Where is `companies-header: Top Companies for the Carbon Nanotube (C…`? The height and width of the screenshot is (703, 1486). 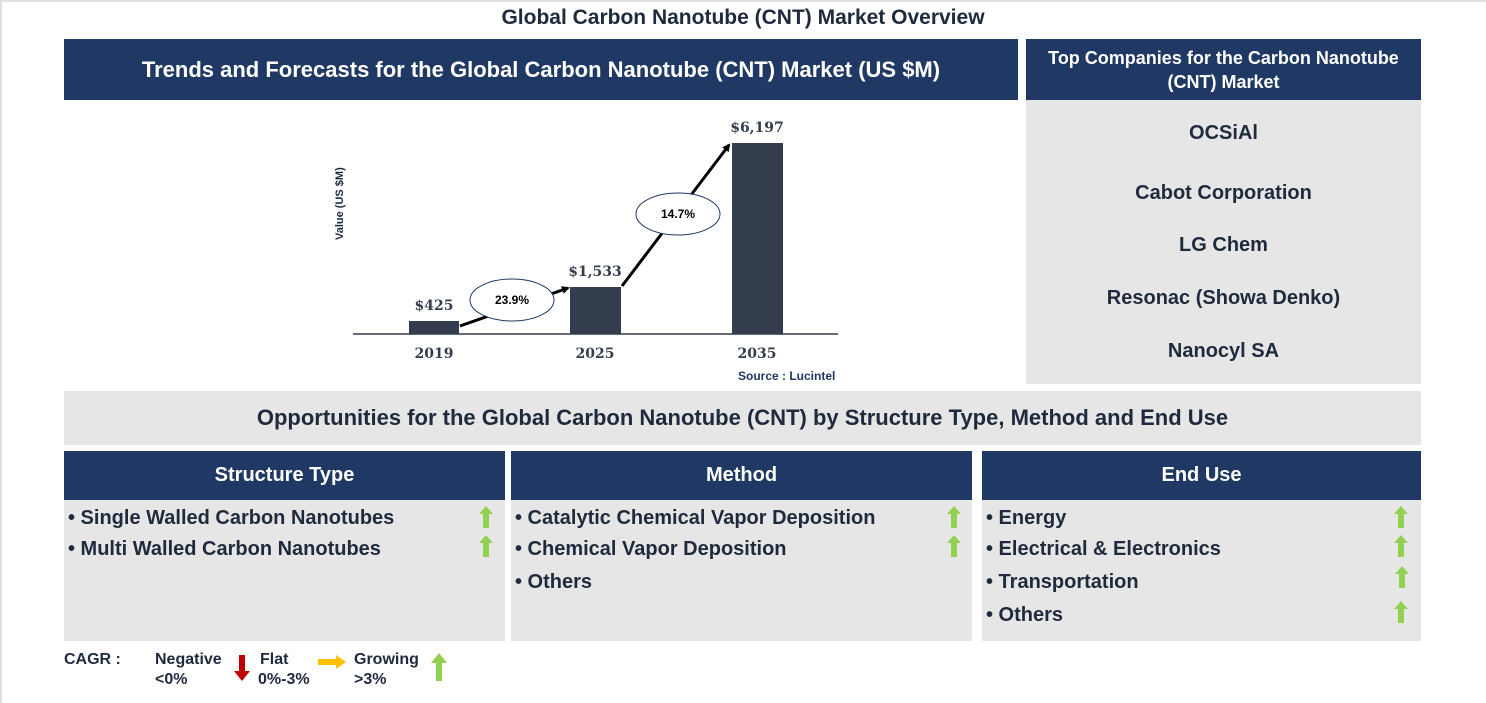 companies-header: Top Companies for the Carbon Nanotube (C… is located at coordinates (1223, 69).